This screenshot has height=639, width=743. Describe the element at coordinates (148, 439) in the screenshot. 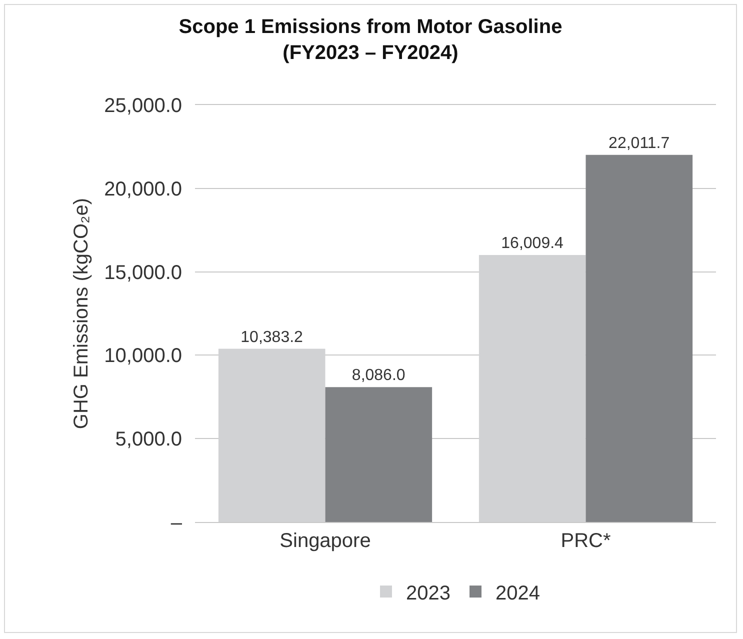

I see `y-tick-label: 5,000.0` at that location.